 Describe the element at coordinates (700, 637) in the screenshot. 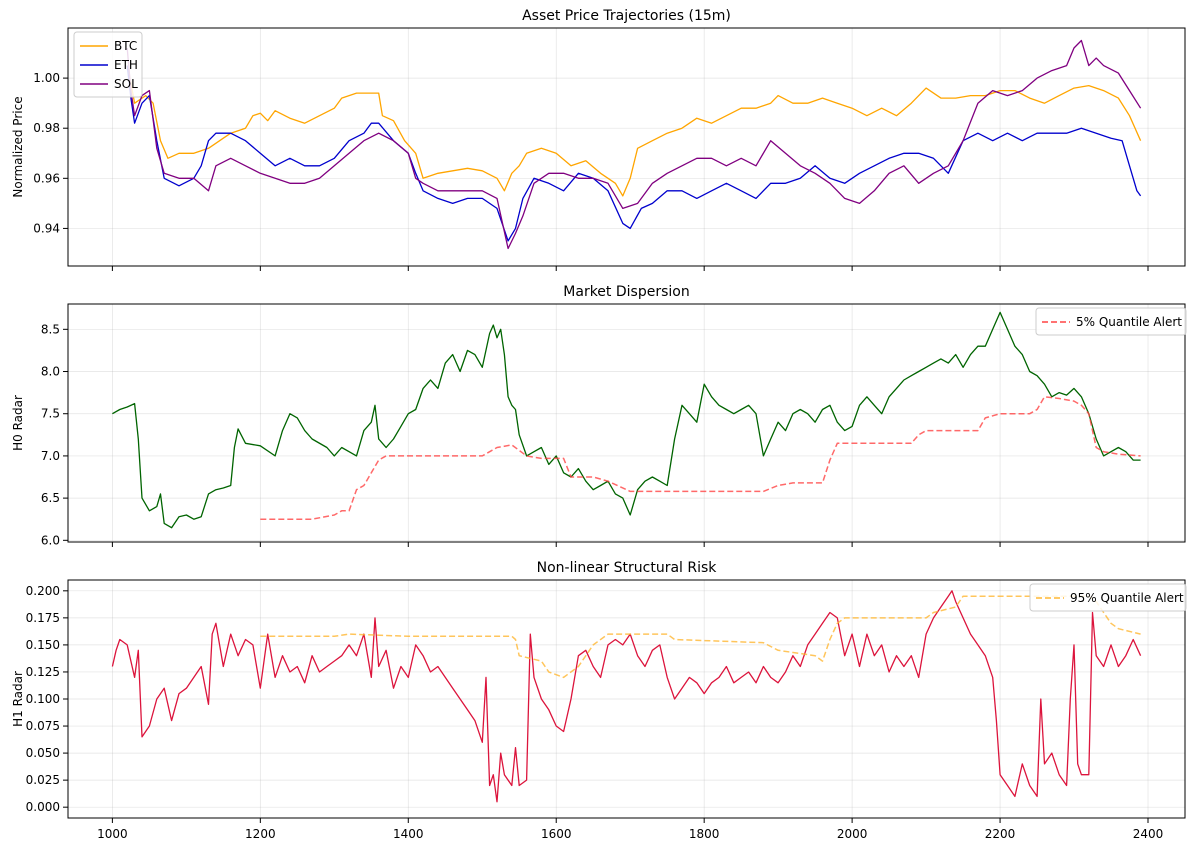

I see `series-line-95-quantile-alert` at that location.